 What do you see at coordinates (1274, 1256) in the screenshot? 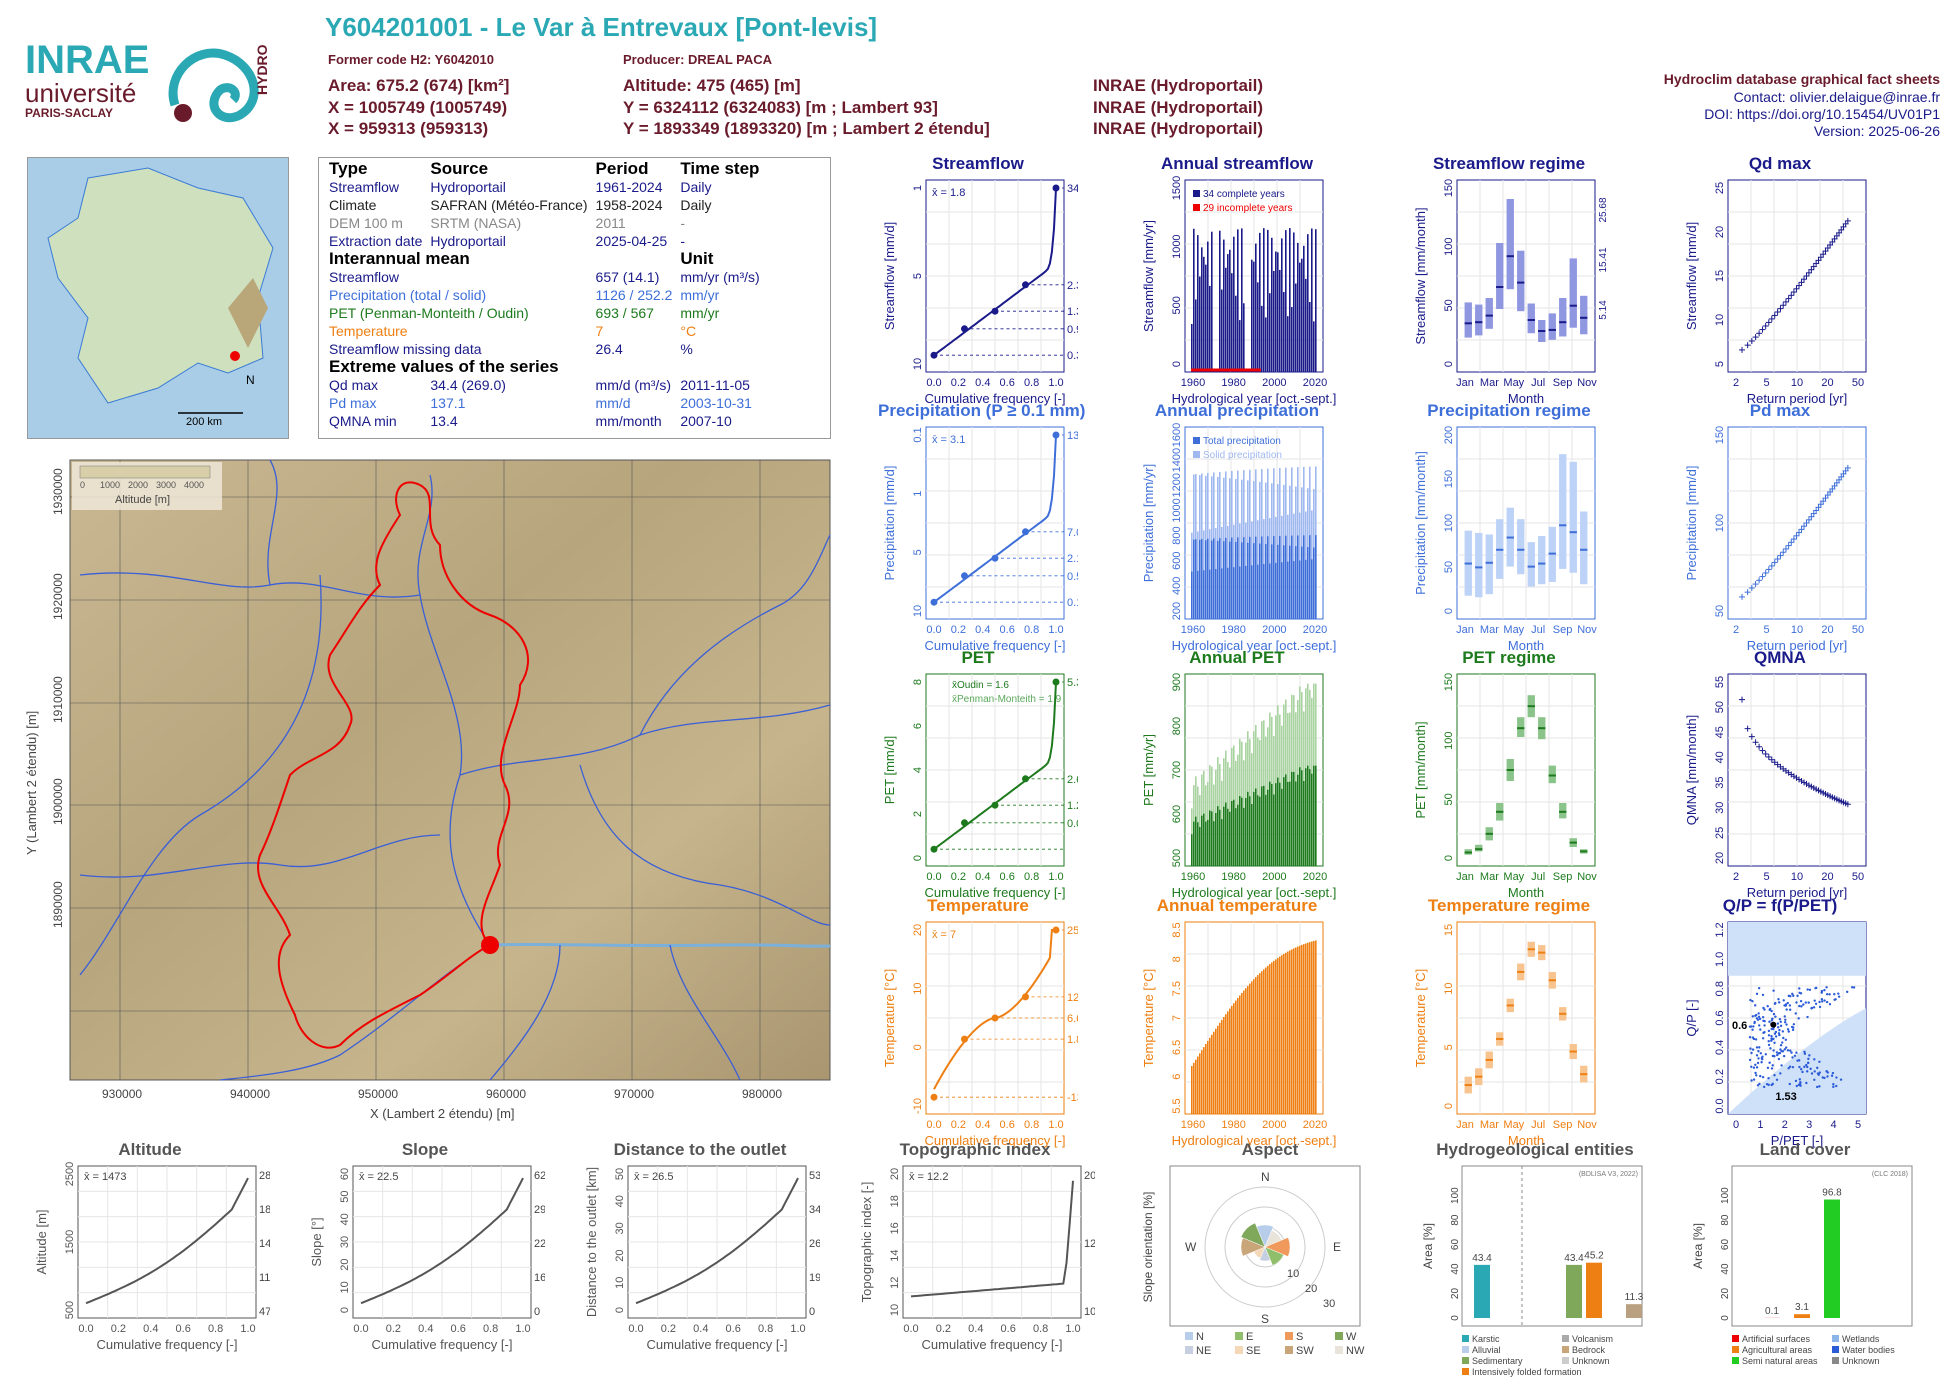
I see `aspect-sector` at bounding box center [1274, 1256].